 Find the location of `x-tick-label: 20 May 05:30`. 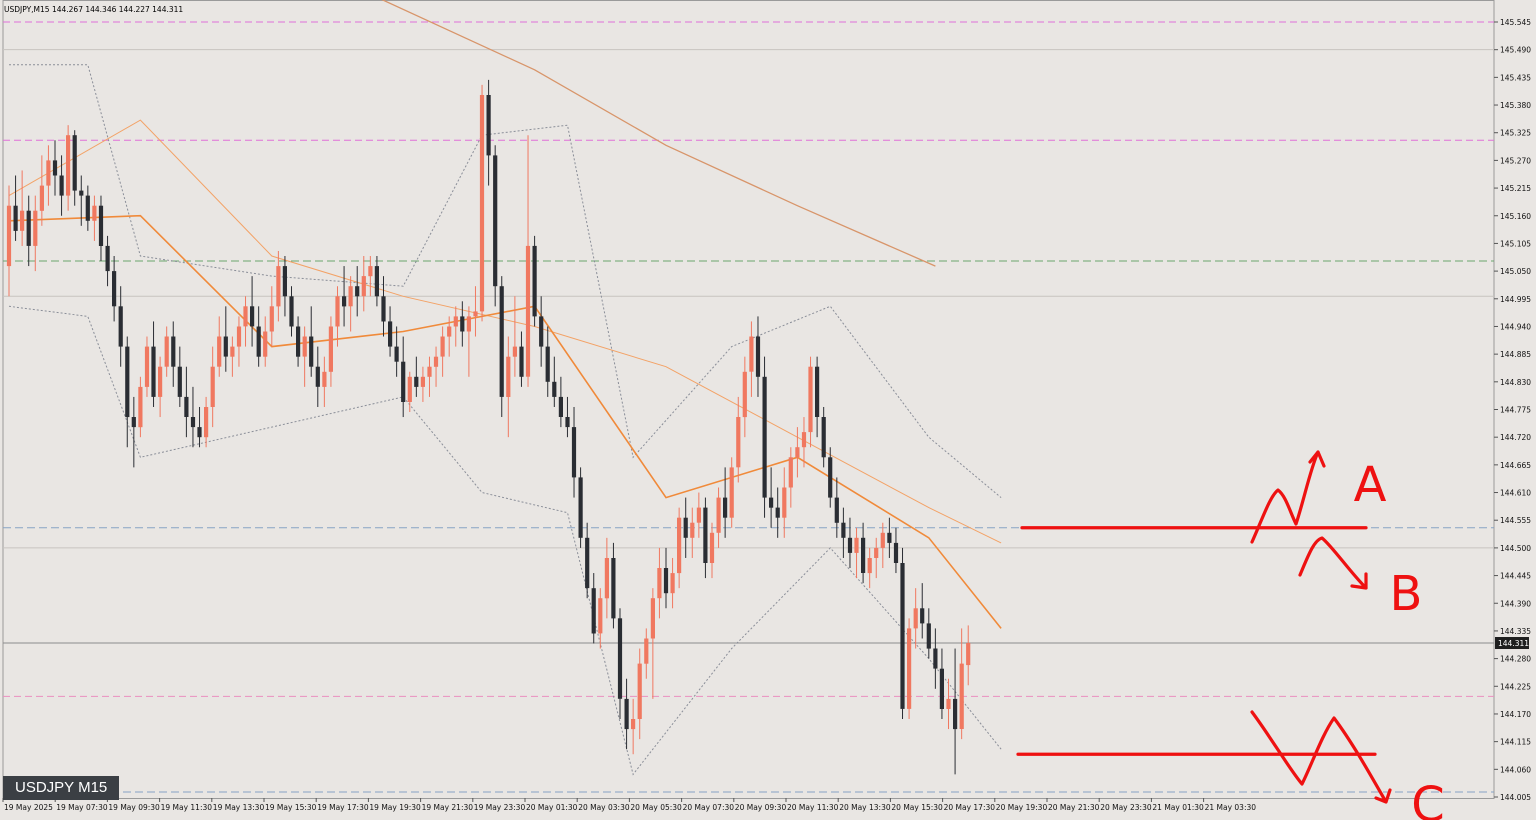

x-tick-label: 20 May 05:30 is located at coordinates (656, 807).